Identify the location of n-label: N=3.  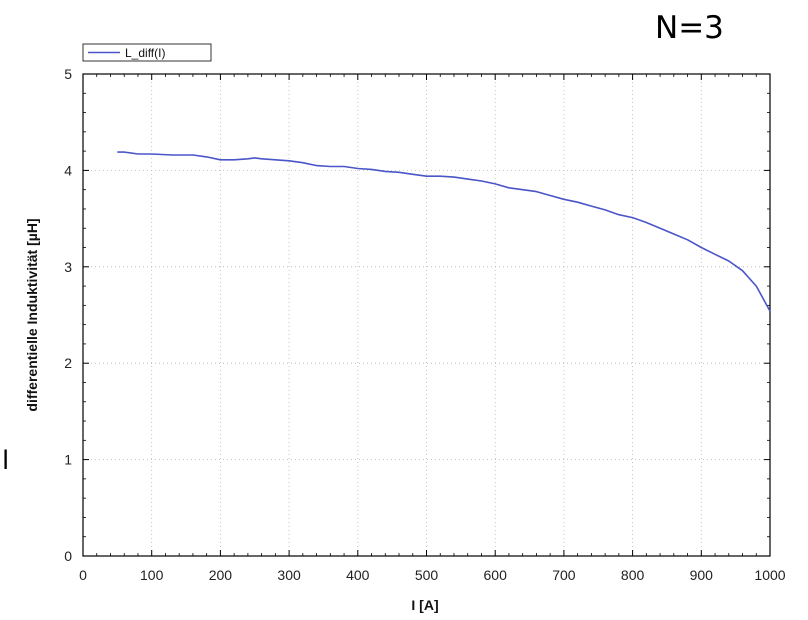
(689, 28).